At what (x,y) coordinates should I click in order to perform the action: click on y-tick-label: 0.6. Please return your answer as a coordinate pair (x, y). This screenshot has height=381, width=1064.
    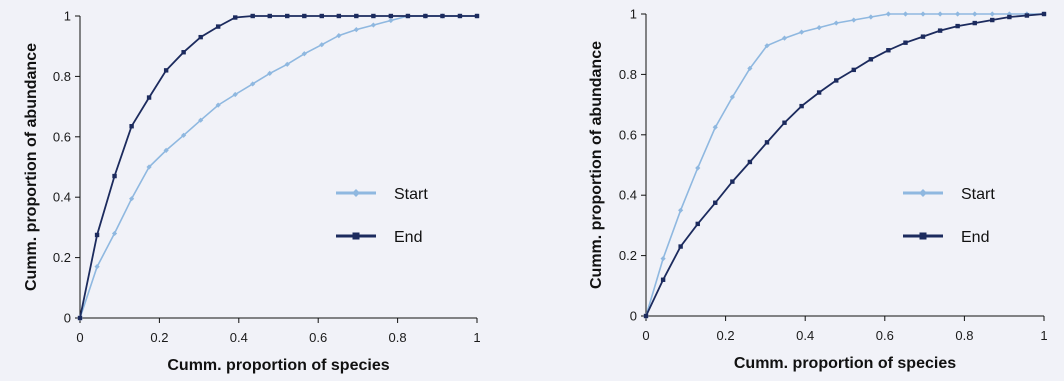
    Looking at the image, I should click on (628, 134).